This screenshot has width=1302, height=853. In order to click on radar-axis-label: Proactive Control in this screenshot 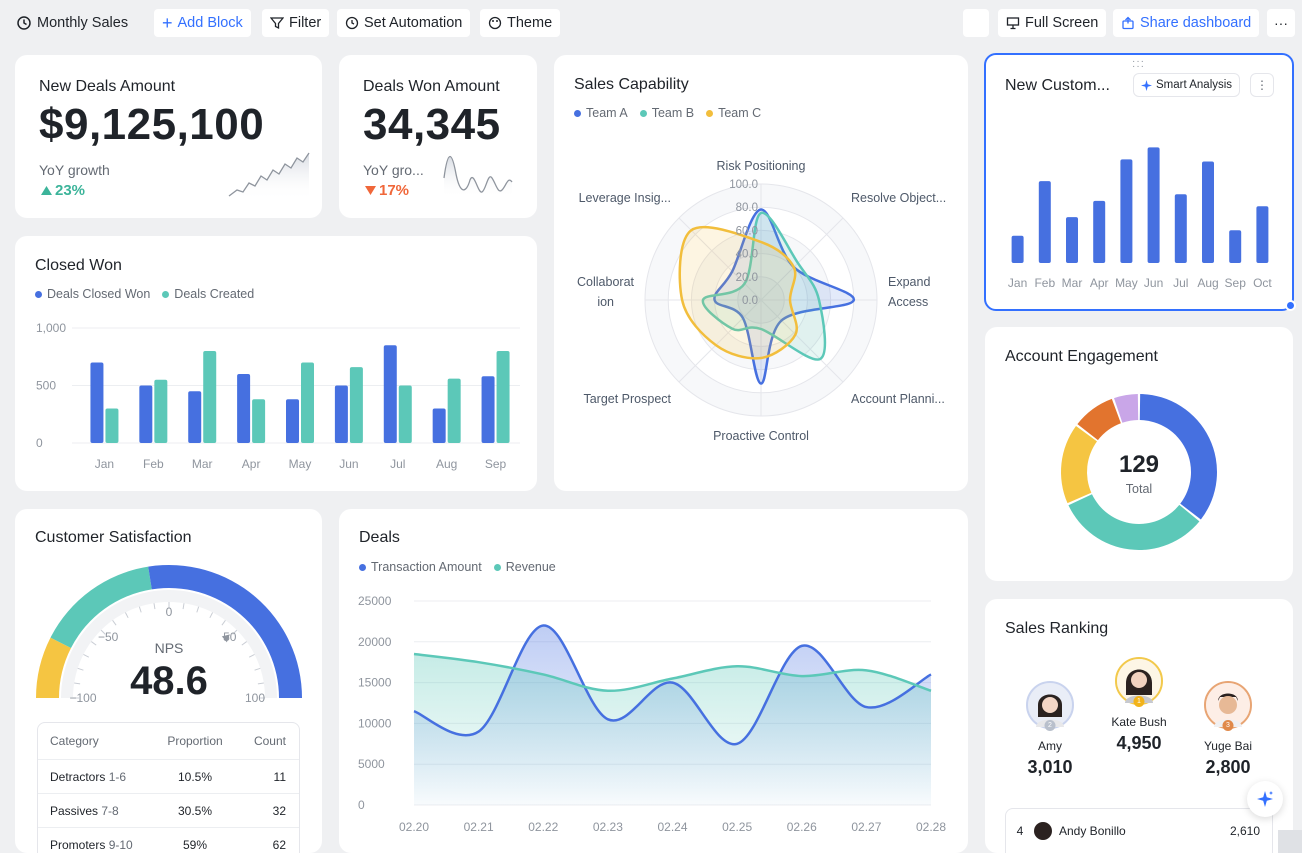, I will do `click(761, 436)`.